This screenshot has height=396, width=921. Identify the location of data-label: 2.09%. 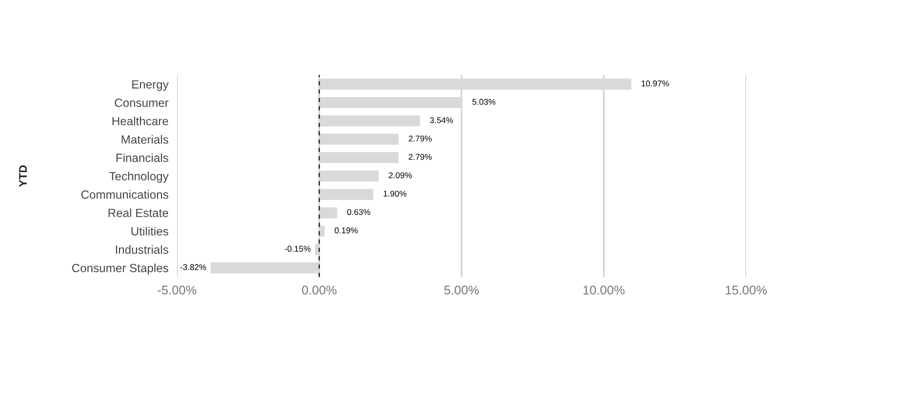
(400, 175).